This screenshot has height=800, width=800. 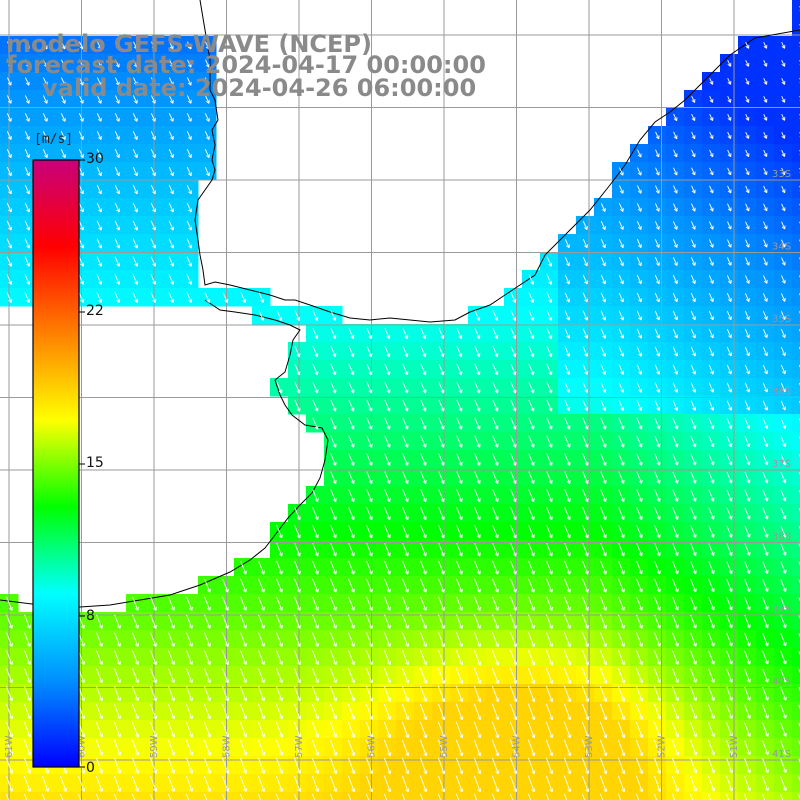 What do you see at coordinates (662, 746) in the screenshot?
I see `lon-label: 52W` at bounding box center [662, 746].